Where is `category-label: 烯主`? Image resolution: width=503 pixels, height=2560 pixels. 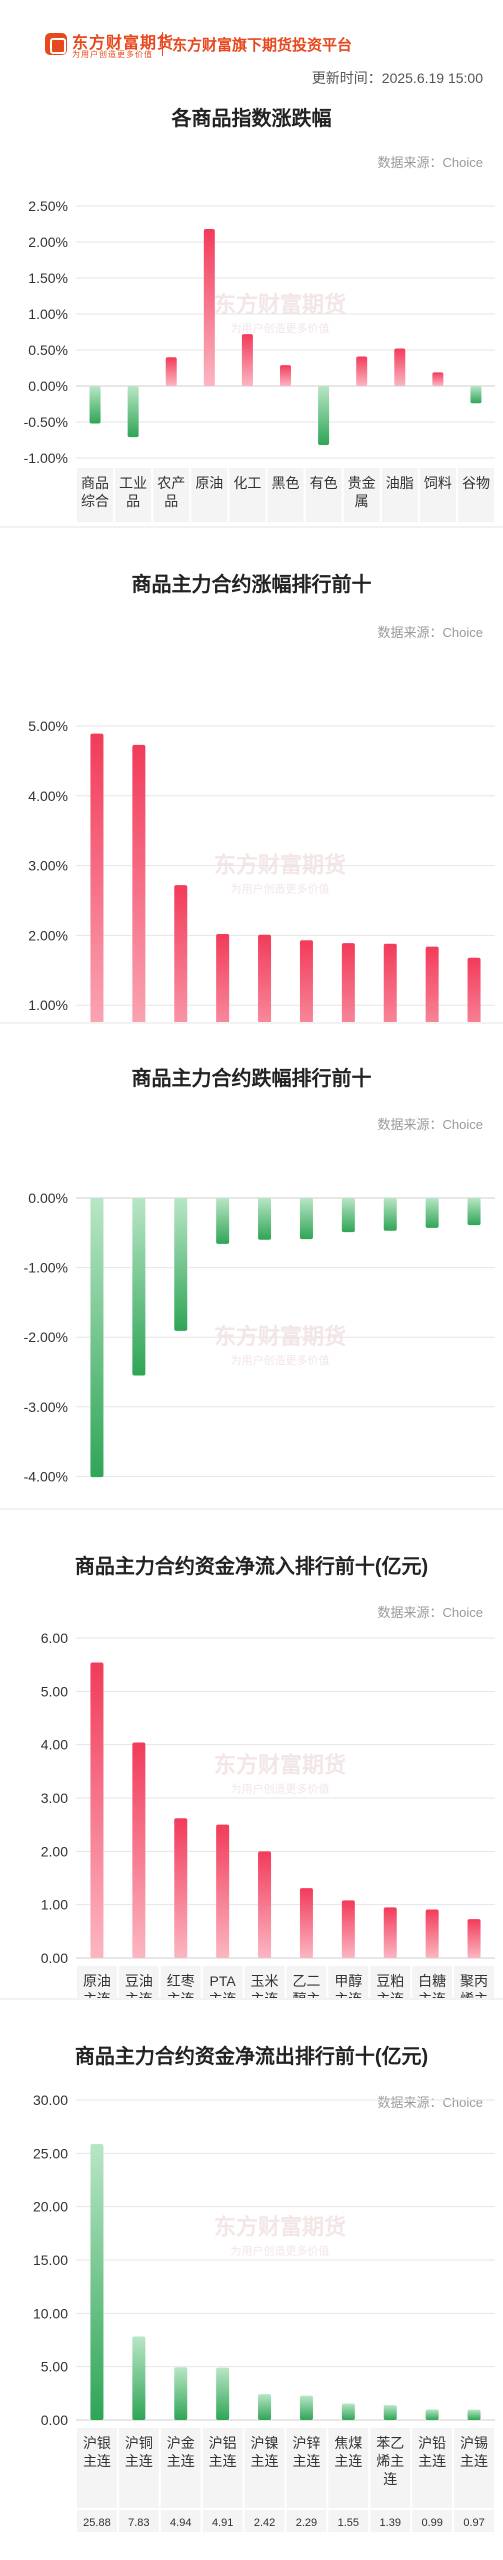 category-label: 烯主 is located at coordinates (474, 1994).